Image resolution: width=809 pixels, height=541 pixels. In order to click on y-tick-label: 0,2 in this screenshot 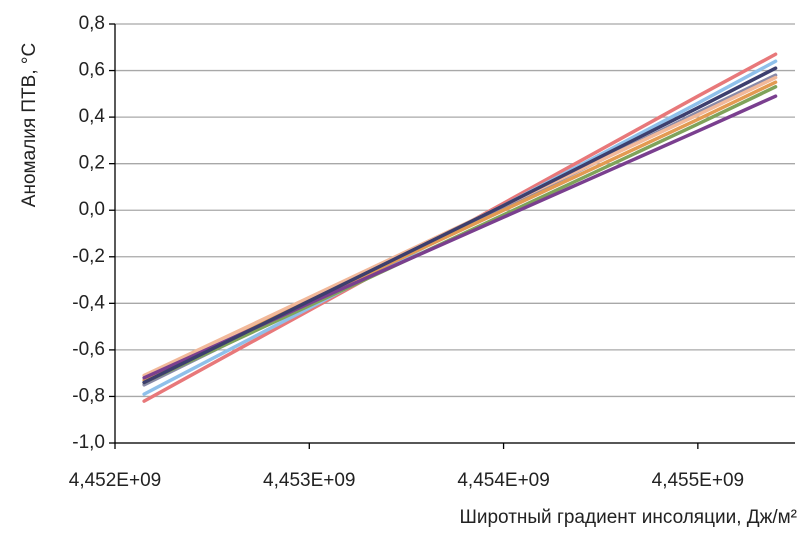, I will do `click(92, 163)`.